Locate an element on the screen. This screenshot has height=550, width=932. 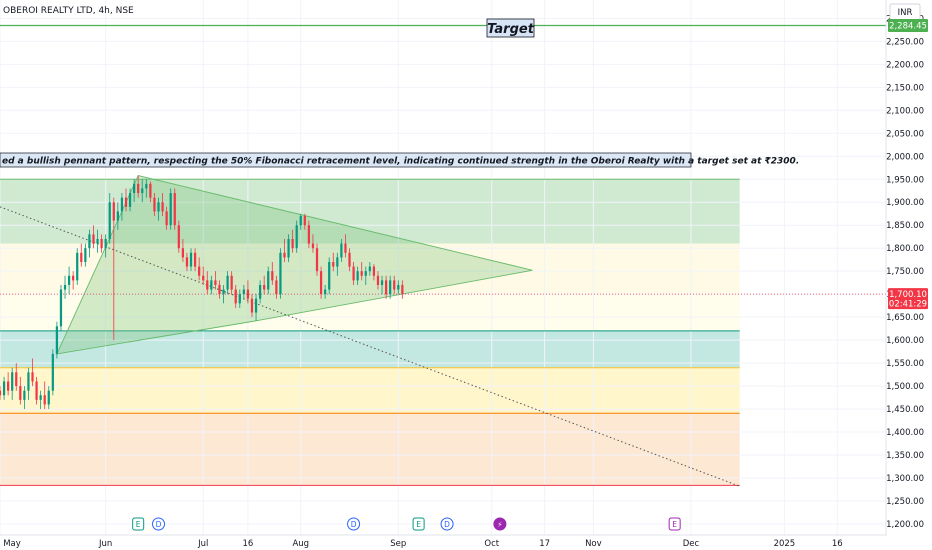
time-tick-label: 2025 is located at coordinates (785, 544).